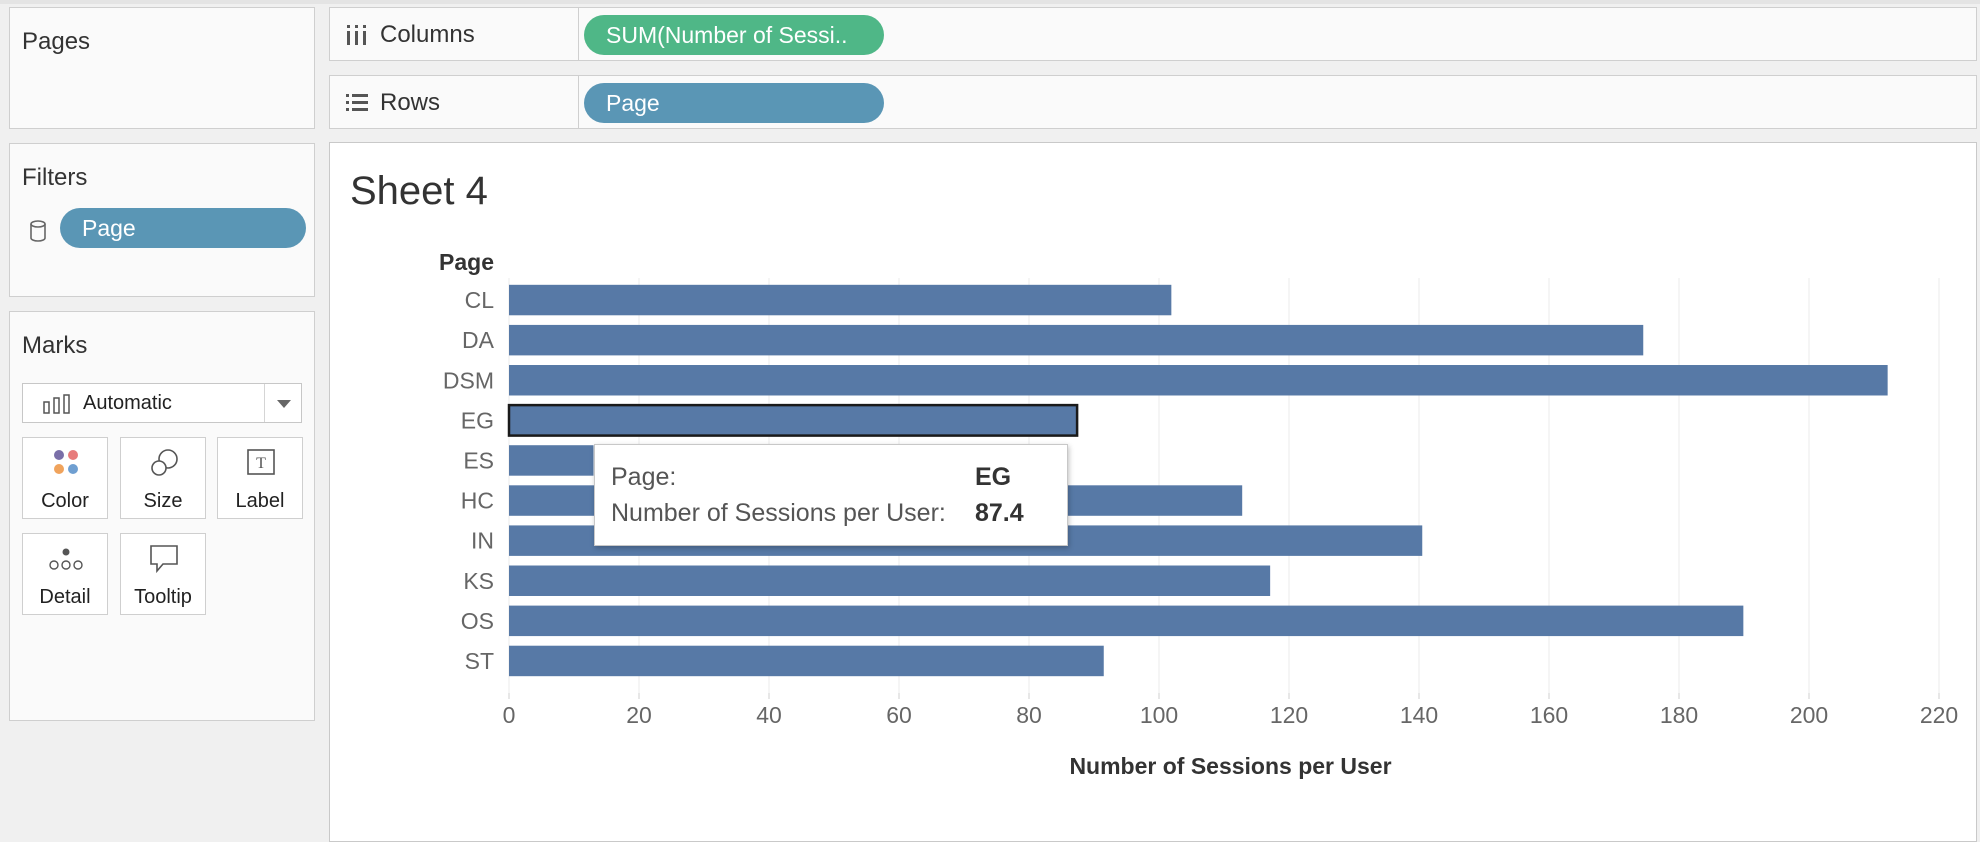 The height and width of the screenshot is (842, 1980). What do you see at coordinates (1029, 715) in the screenshot?
I see `x-tick-label: 80` at bounding box center [1029, 715].